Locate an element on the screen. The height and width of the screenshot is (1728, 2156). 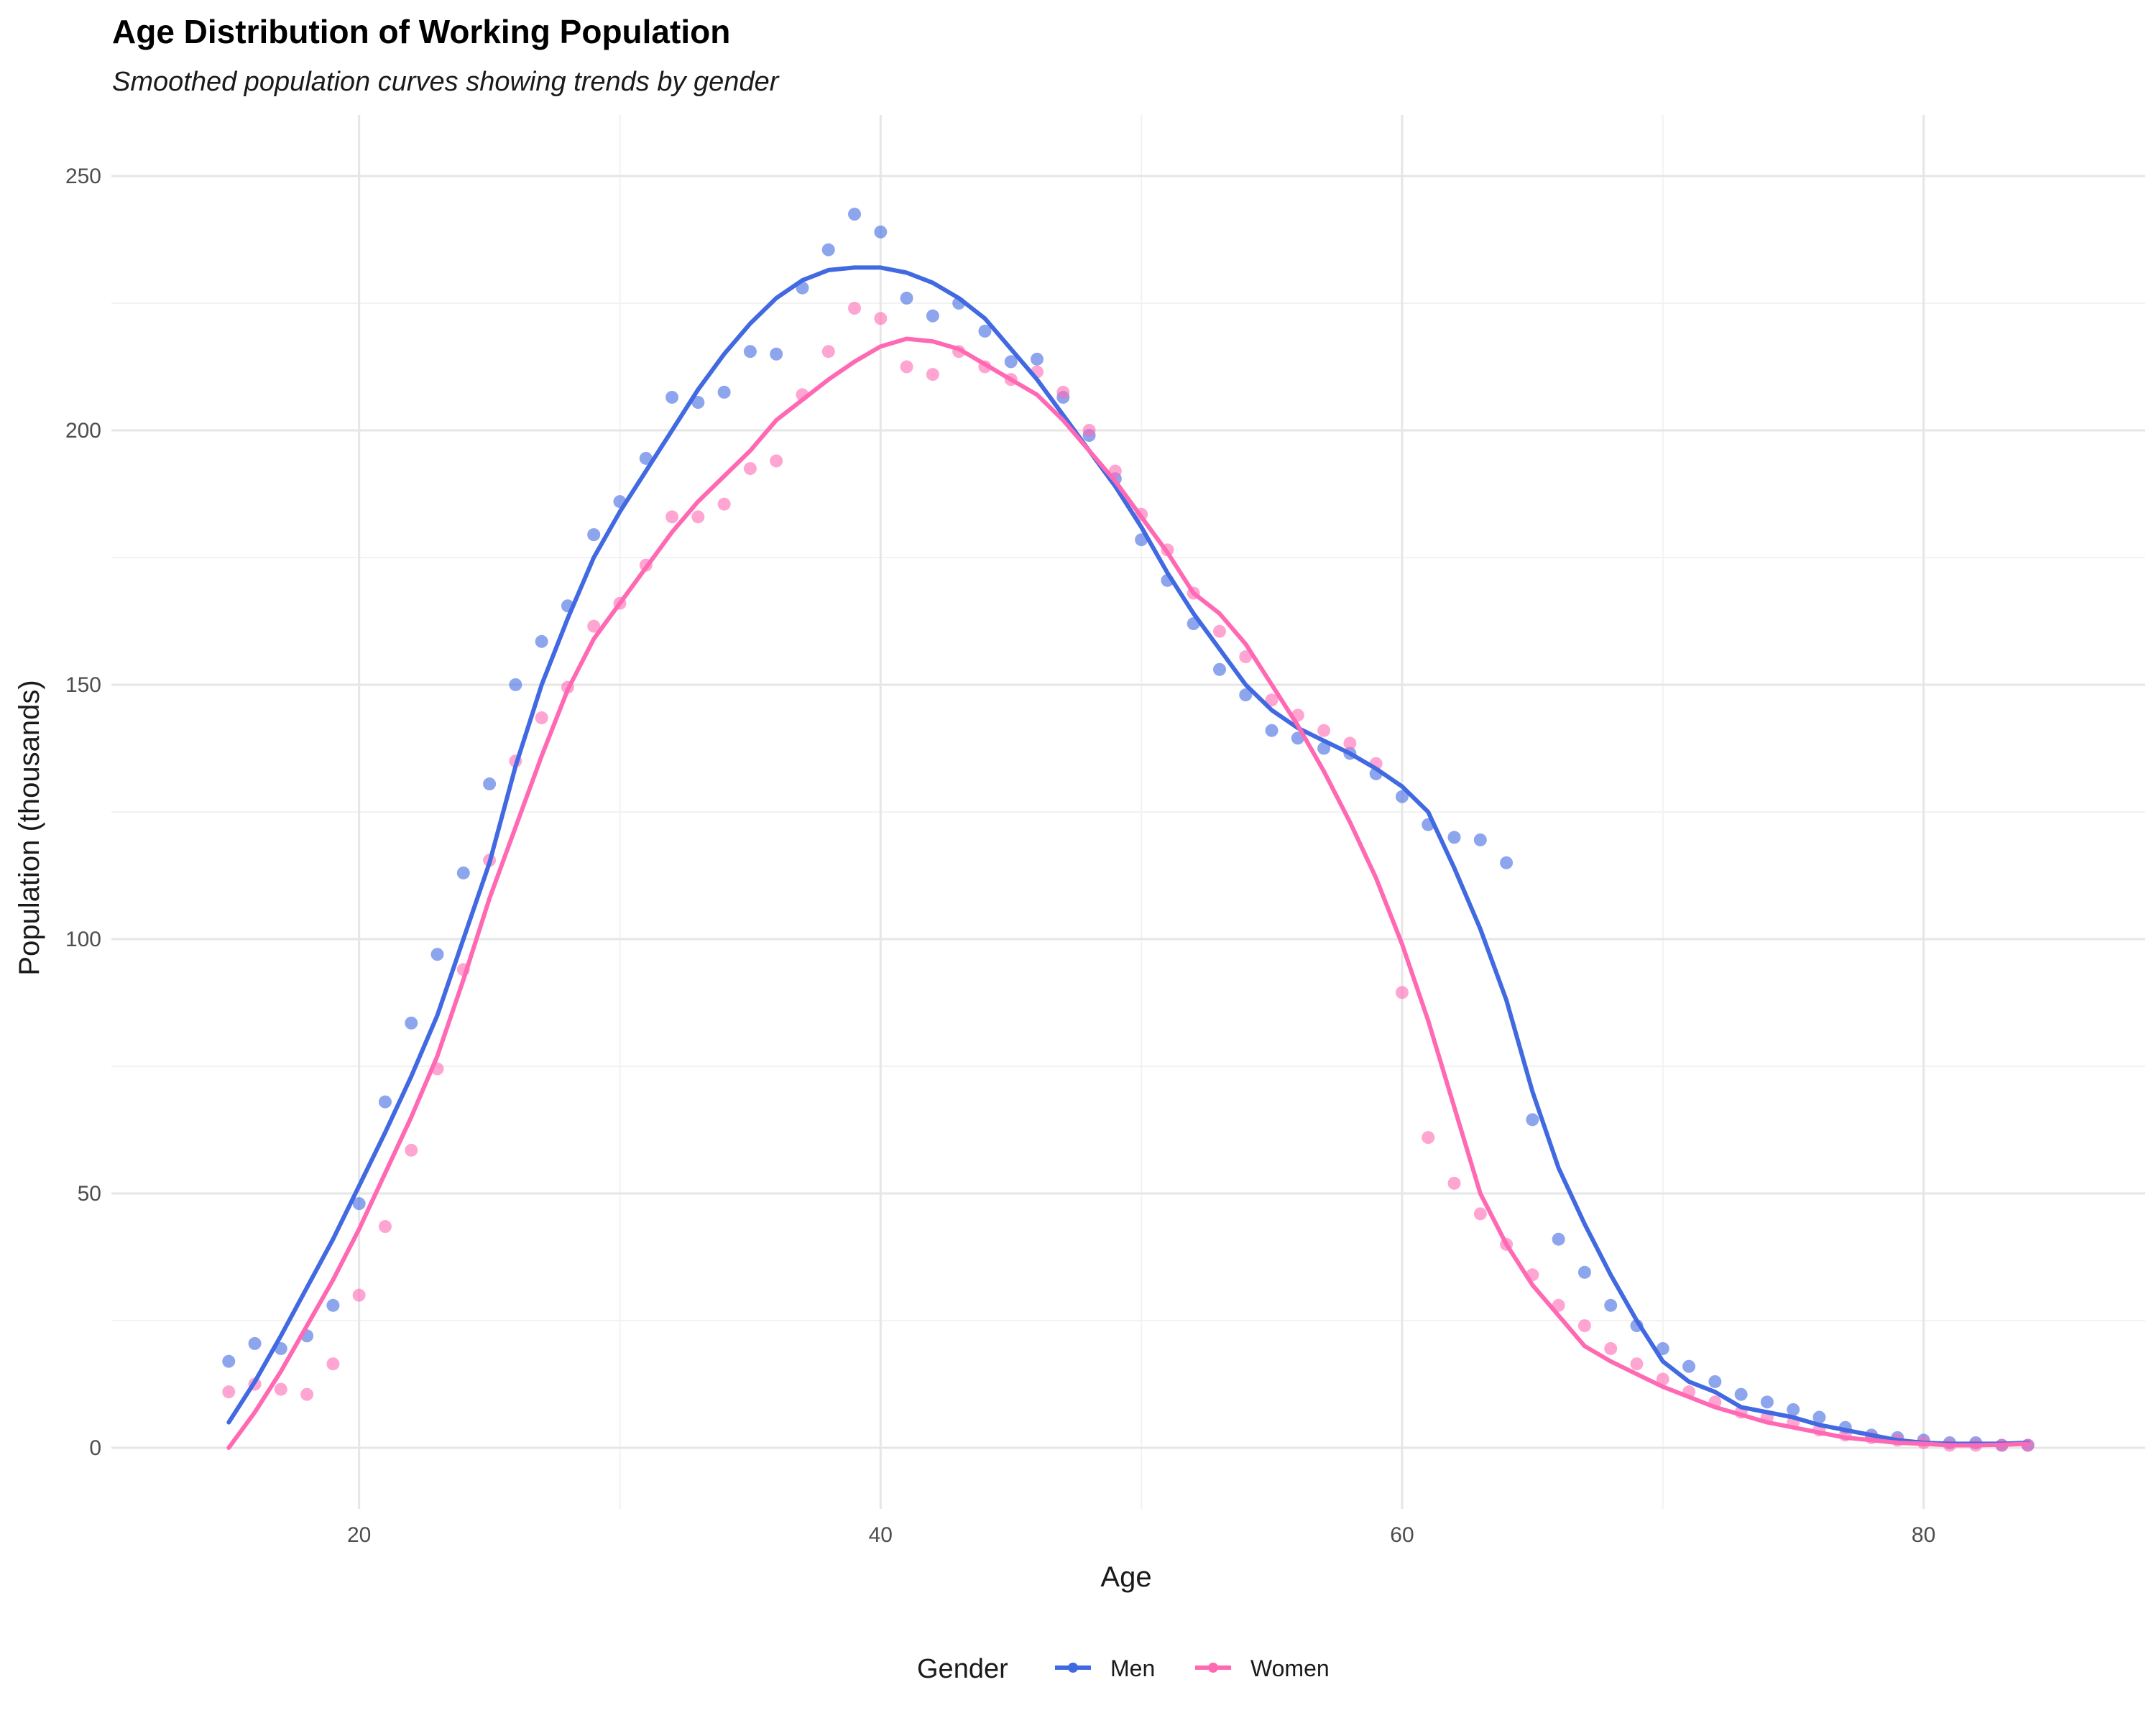
legend-item-women: Women is located at coordinates (1262, 1668).